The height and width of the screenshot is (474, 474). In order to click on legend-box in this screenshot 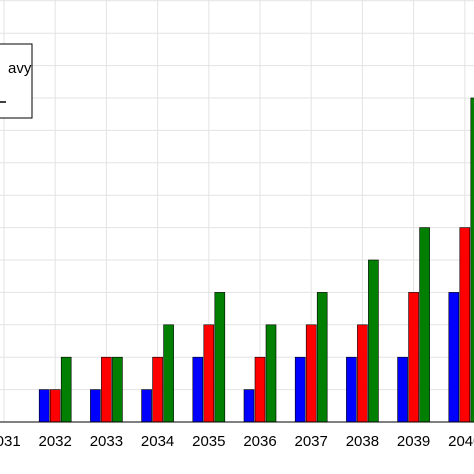, I will do `click(16, 81)`.